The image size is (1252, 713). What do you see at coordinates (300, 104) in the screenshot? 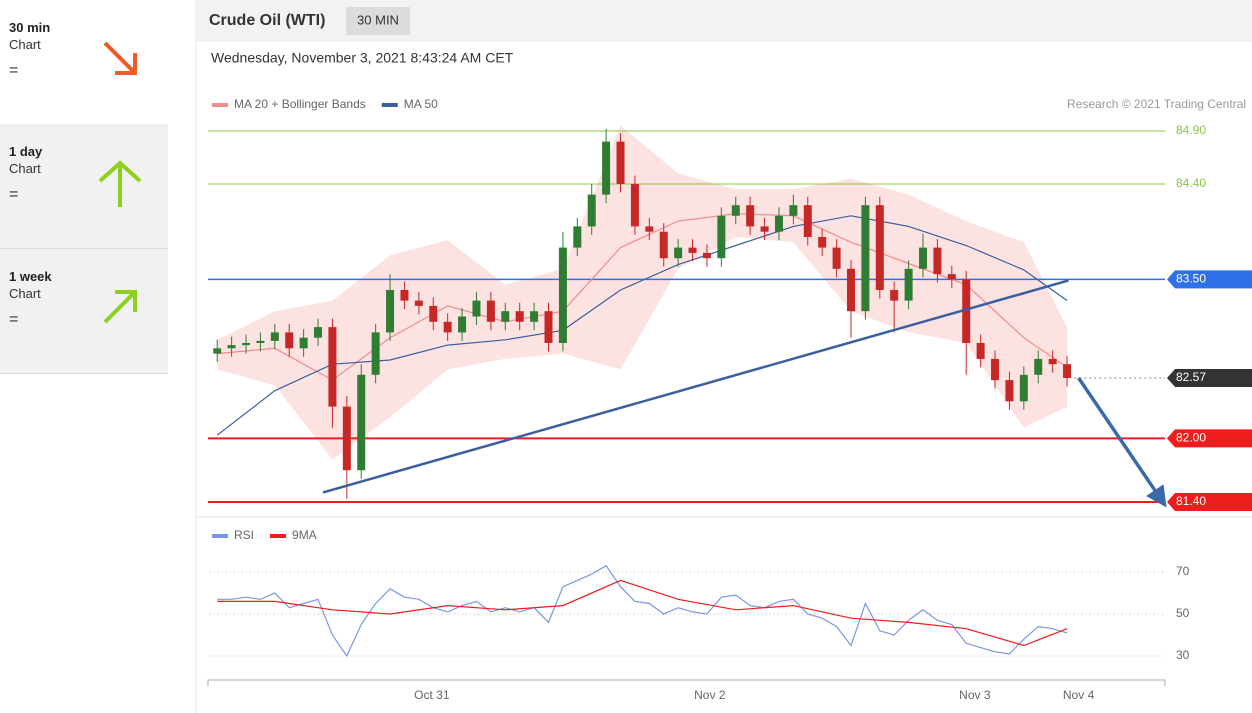
I see `legend-label: MA 20 + Bollinger Bands` at bounding box center [300, 104].